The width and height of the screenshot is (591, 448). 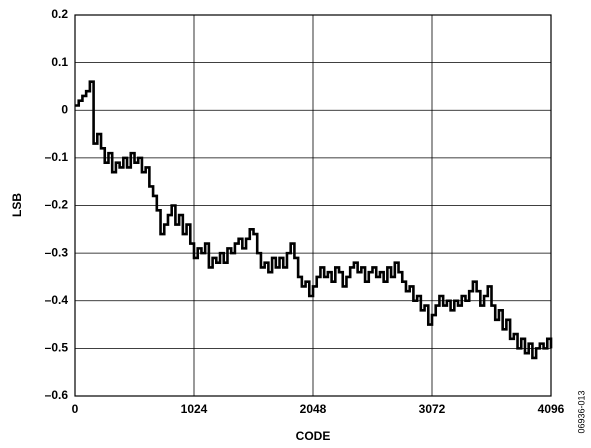 I want to click on y-tick-label: –0.1, so click(x=57, y=157).